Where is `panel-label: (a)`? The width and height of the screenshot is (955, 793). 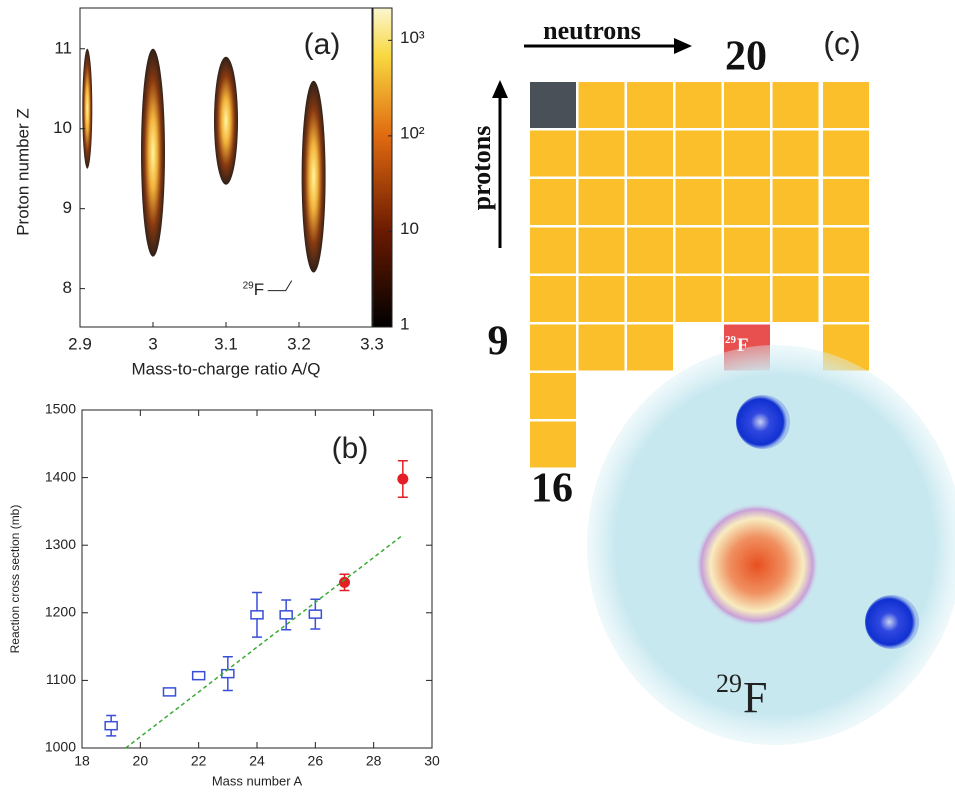 panel-label: (a) is located at coordinates (322, 44).